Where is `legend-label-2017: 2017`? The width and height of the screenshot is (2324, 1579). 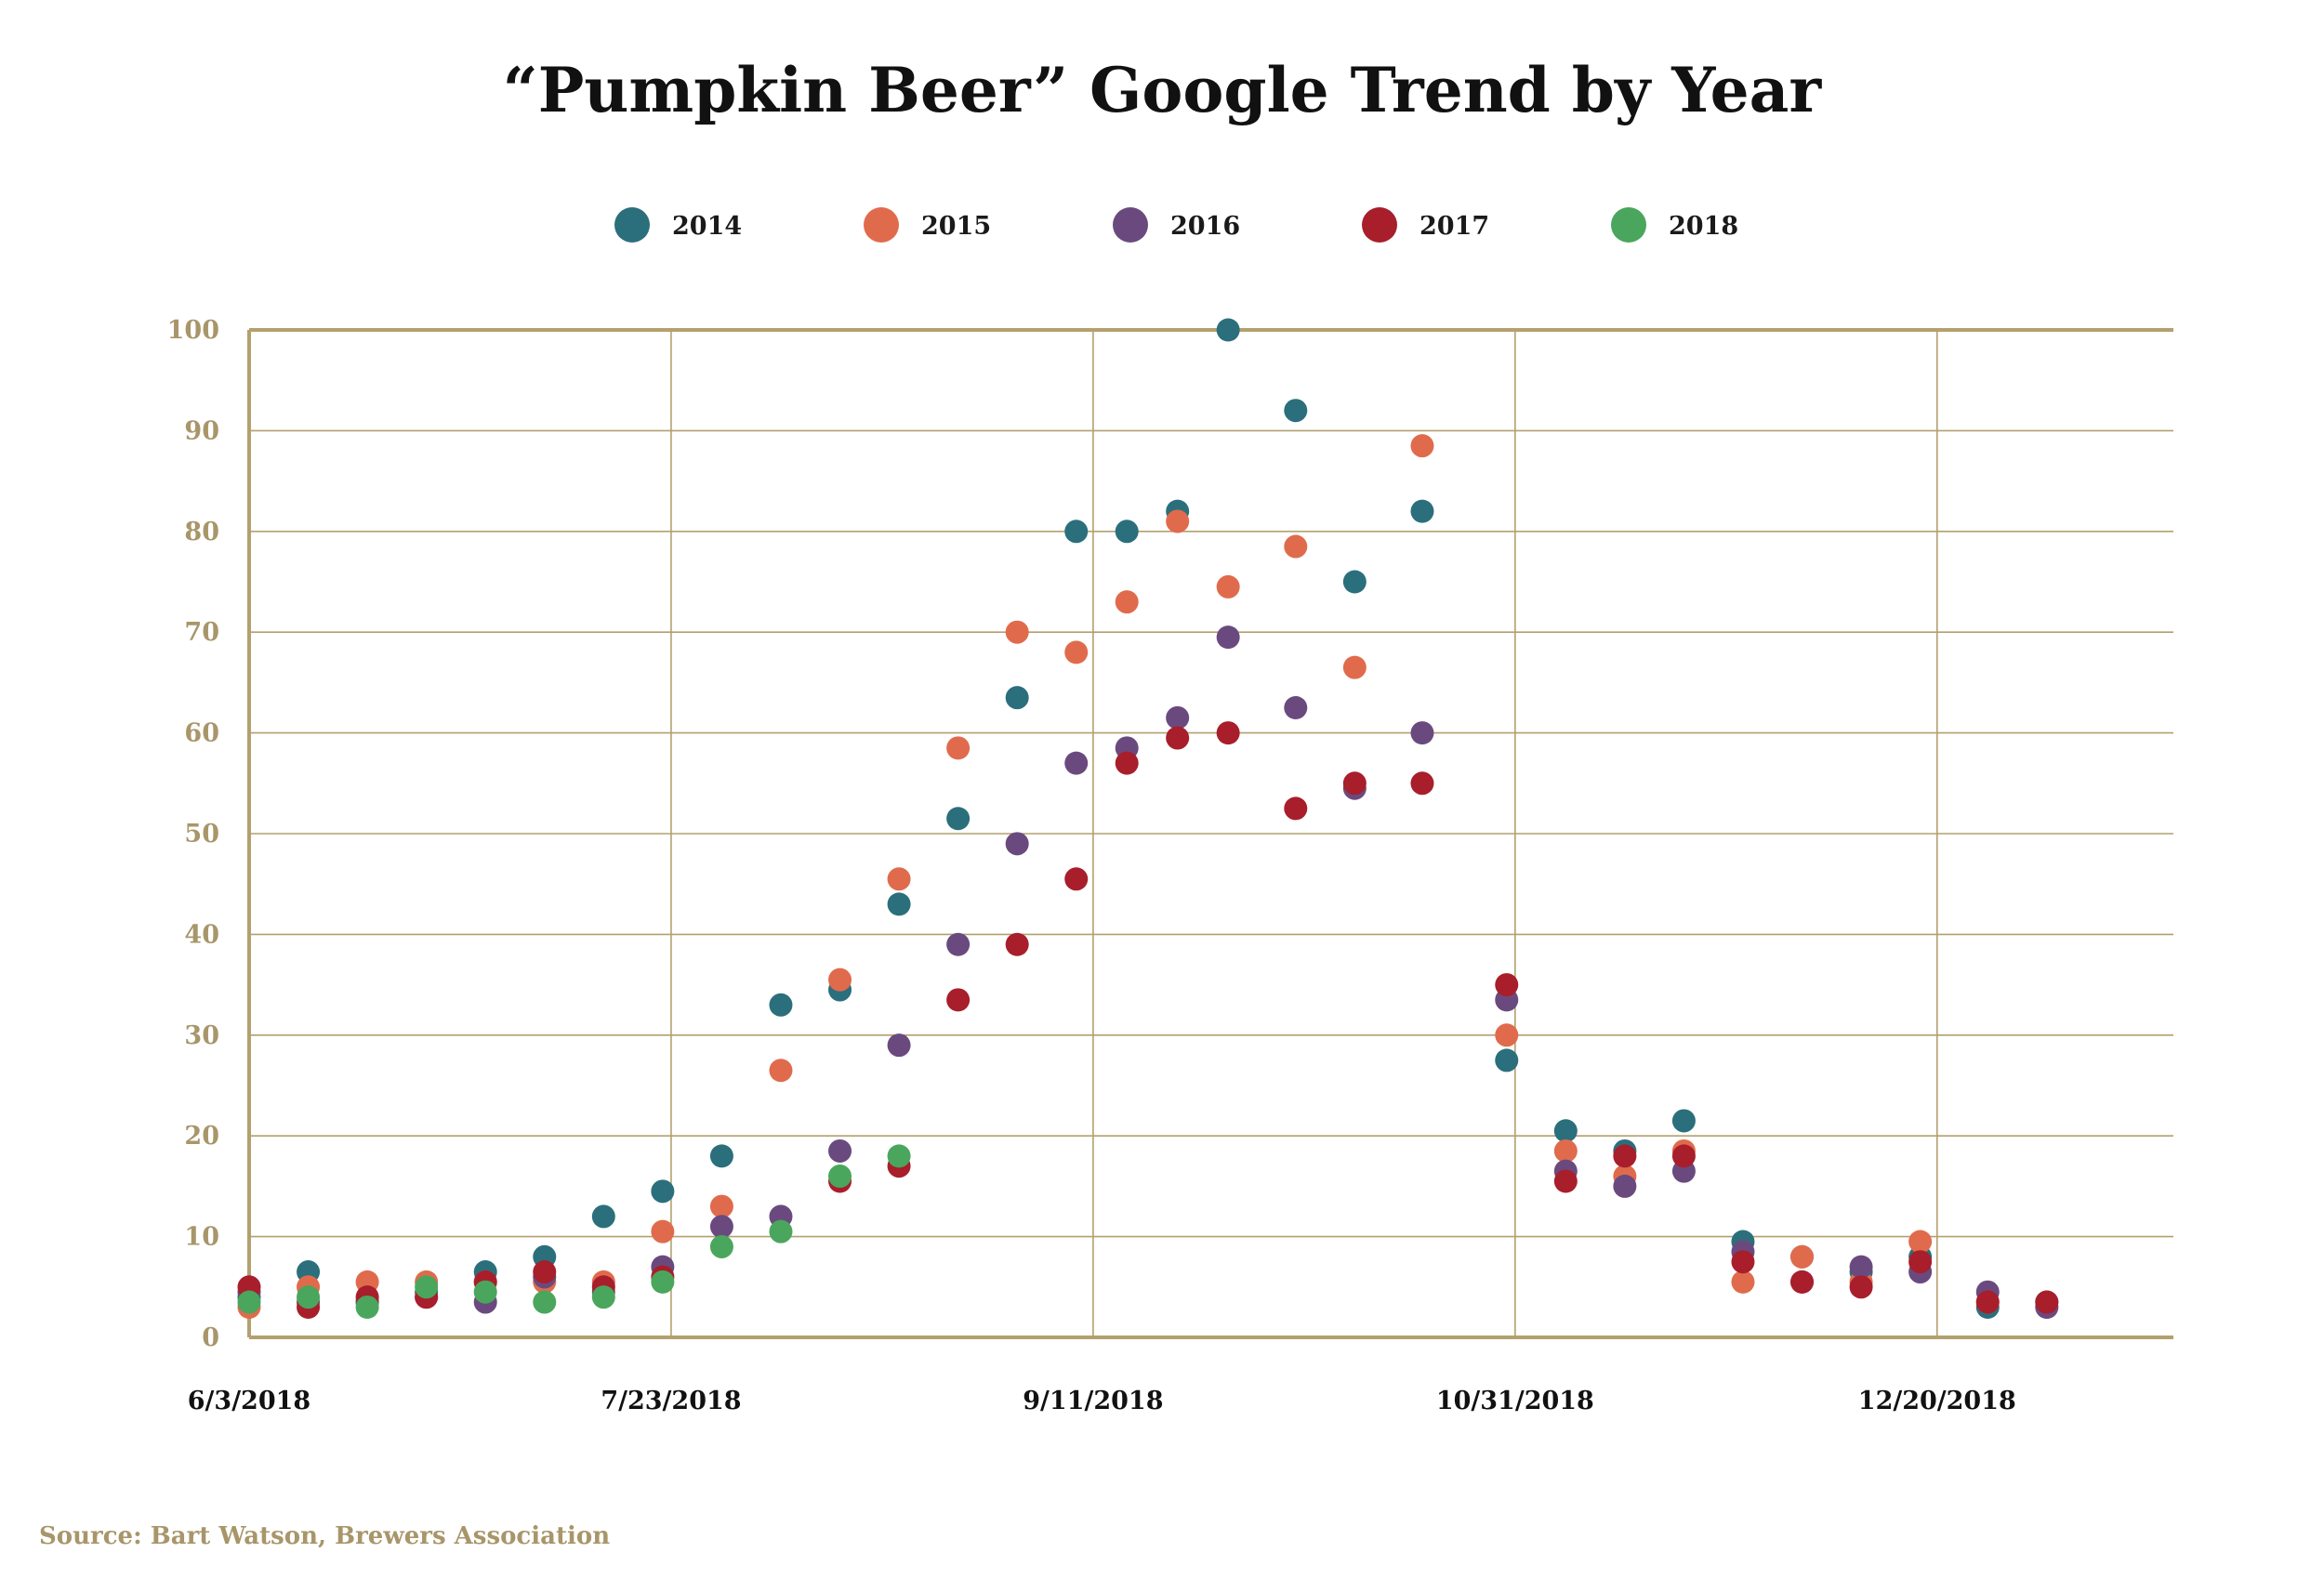 legend-label-2017: 2017 is located at coordinates (1454, 226).